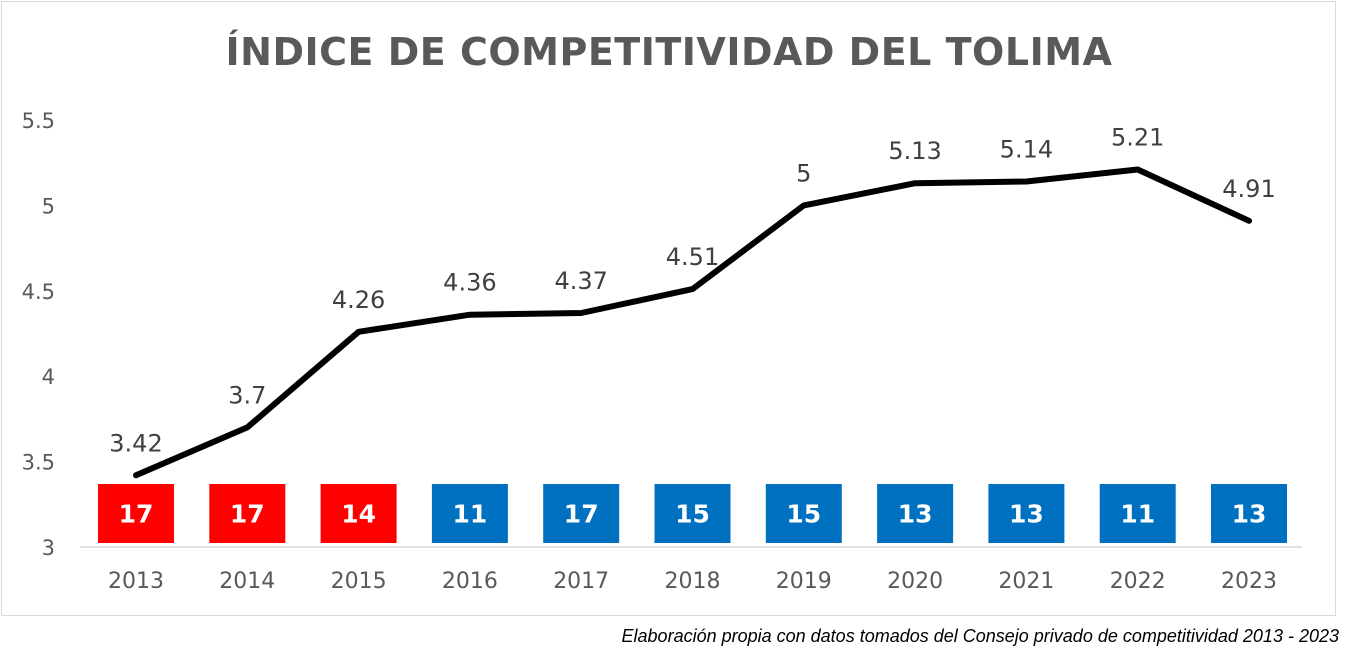 The height and width of the screenshot is (659, 1351). I want to click on x-tick-label: 2021, so click(1026, 581).